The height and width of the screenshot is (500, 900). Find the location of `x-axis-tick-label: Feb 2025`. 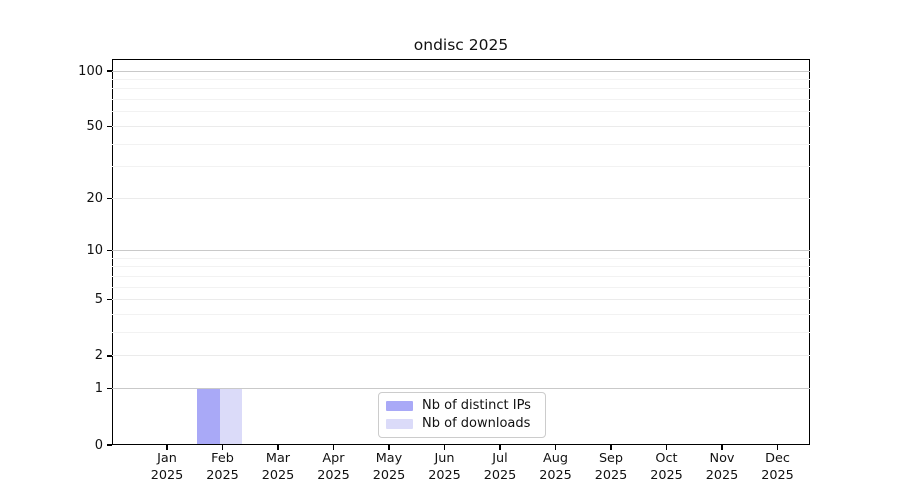

x-axis-tick-label: Feb 2025 is located at coordinates (223, 467).